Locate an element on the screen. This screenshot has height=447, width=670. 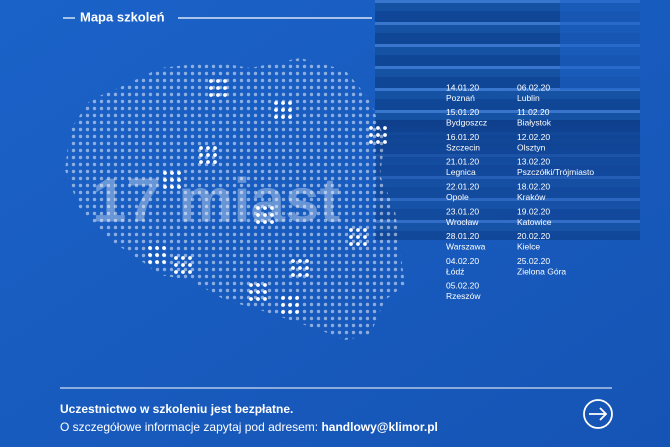
schedule-city: Wrocław is located at coordinates (462, 222).